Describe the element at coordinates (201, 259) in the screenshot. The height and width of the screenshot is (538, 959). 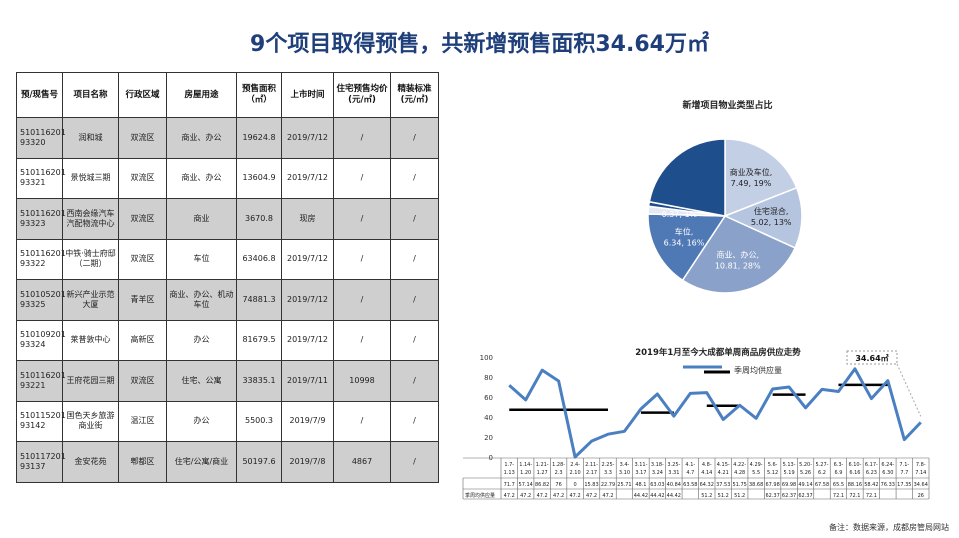
I see `table-cell: 车位` at that location.